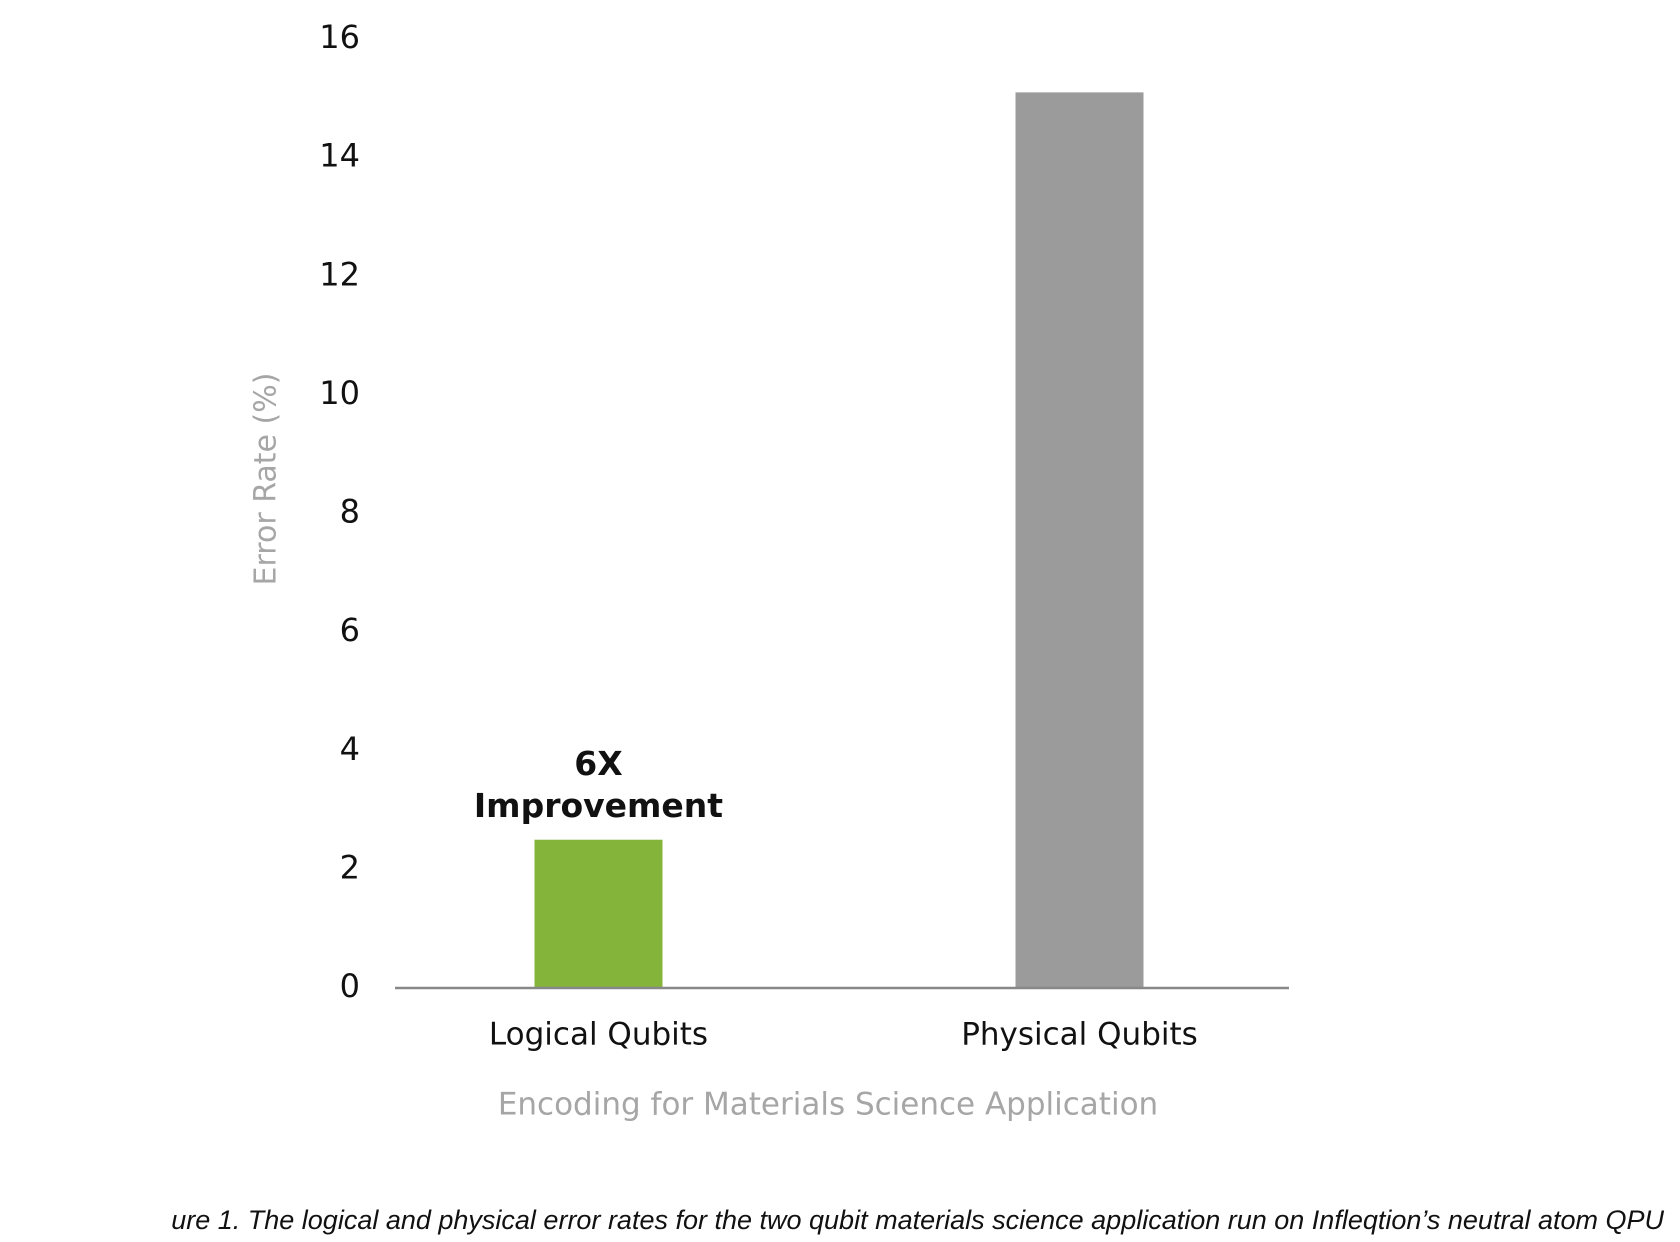 This screenshot has height=1242, width=1680. What do you see at coordinates (598, 763) in the screenshot?
I see `annotation: 6X` at bounding box center [598, 763].